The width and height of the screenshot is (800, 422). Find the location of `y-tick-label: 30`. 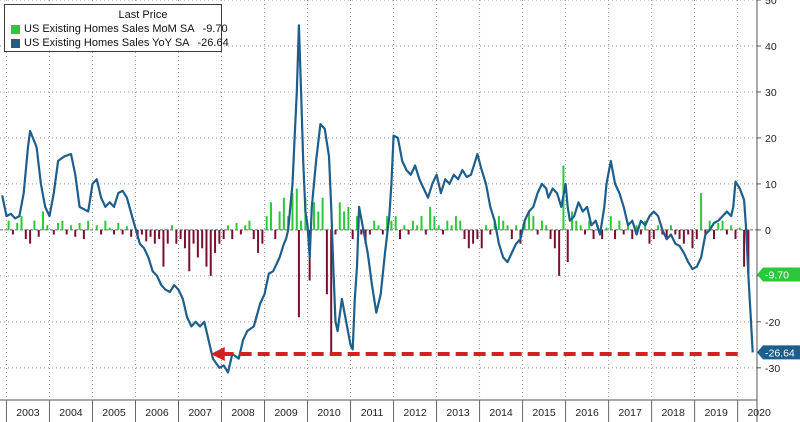

y-tick-label: 30 is located at coordinates (771, 93).